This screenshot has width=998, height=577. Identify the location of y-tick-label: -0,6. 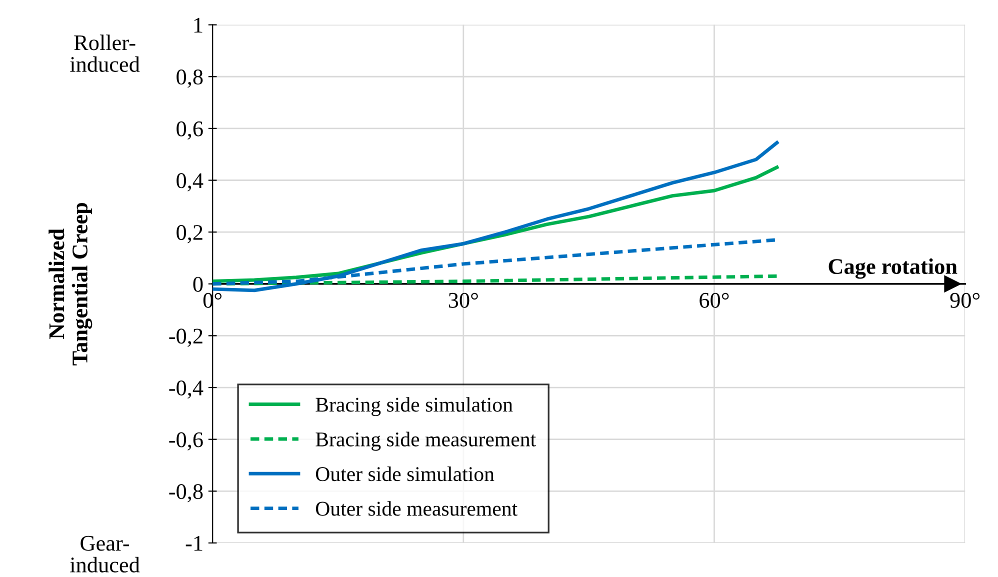
(186, 441).